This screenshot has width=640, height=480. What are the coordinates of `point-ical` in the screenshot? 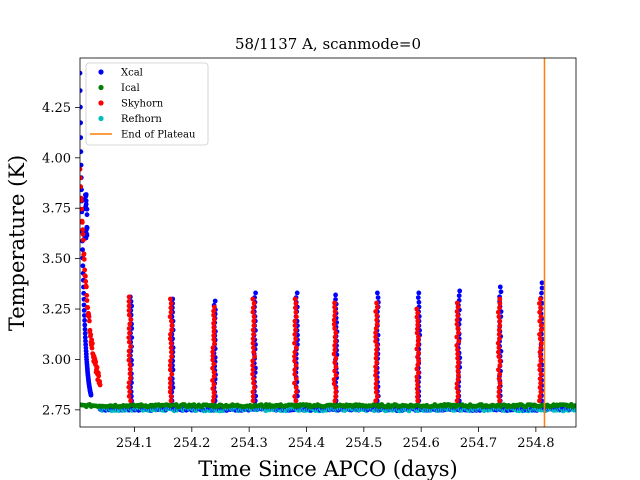 It's located at (574, 406).